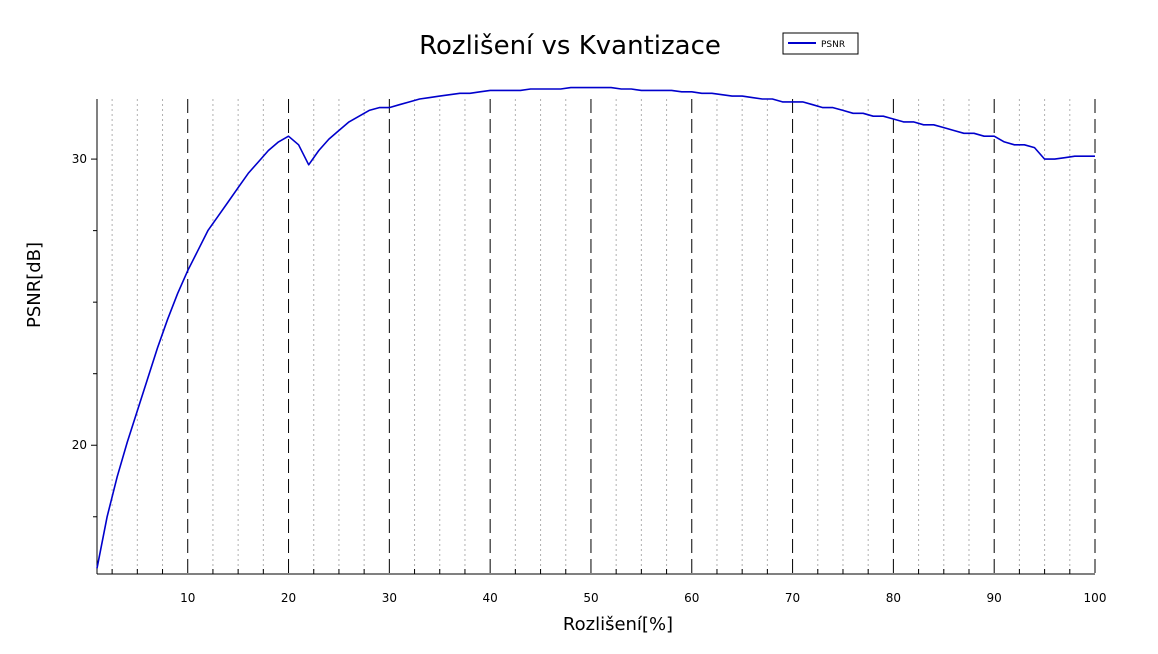 This screenshot has width=1158, height=654. Describe the element at coordinates (34, 285) in the screenshot. I see `y-axis-label: PSNR[dB]` at that location.